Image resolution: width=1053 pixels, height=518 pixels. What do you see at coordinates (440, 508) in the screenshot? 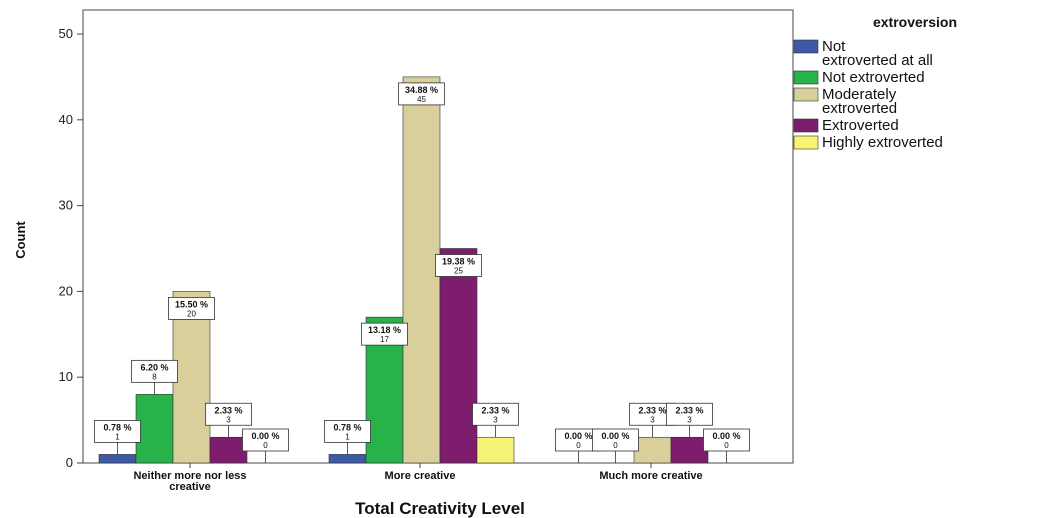
I see `x-axis-title: Total Creativity Level` at bounding box center [440, 508].